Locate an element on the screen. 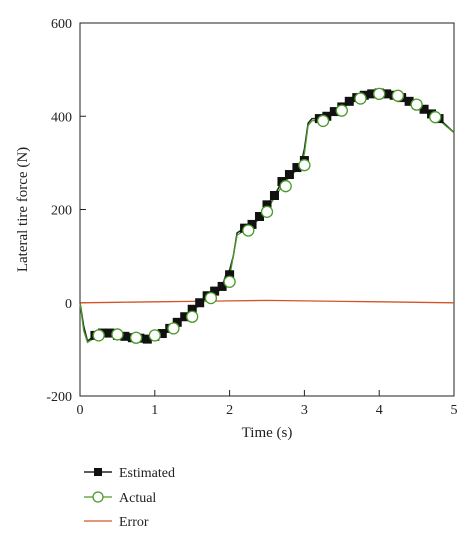 The image size is (474, 543). legend: Estimated Actual Error is located at coordinates (129, 498).